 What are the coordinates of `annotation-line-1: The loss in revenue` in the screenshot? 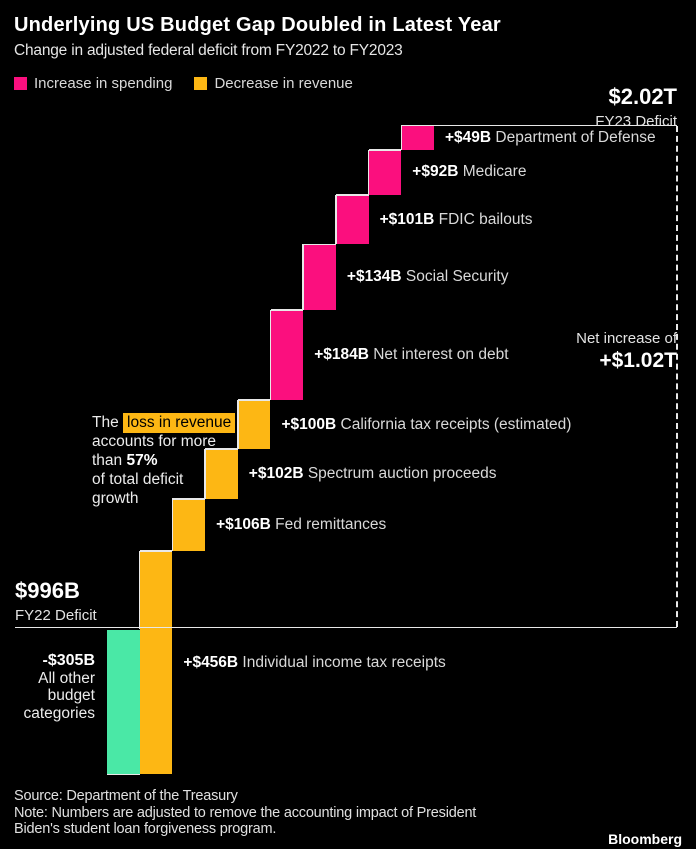 It's located at (164, 423).